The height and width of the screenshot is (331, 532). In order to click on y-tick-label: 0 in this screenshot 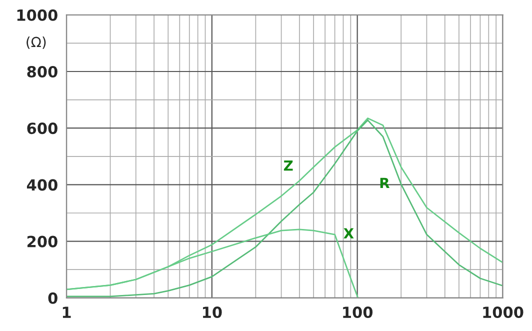, I will do `click(53, 298)`.